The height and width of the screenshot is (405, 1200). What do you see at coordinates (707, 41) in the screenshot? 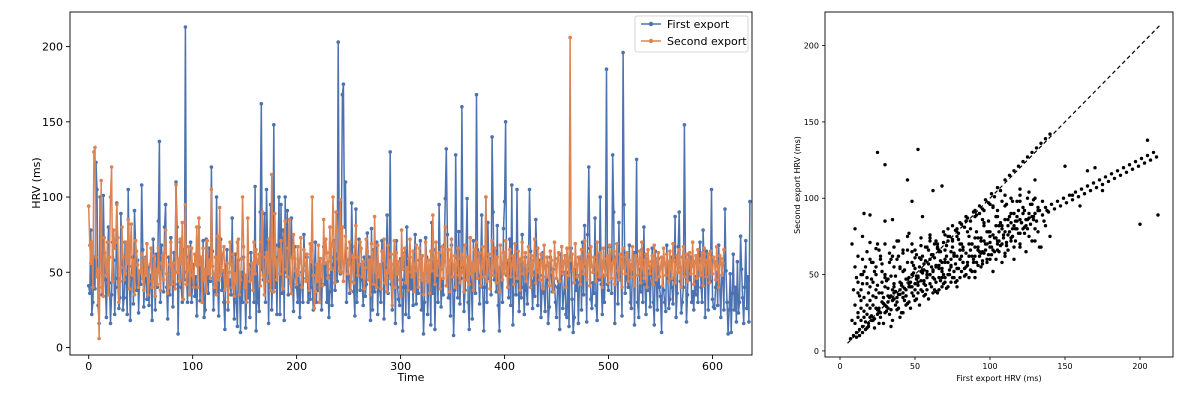
I see `legend-label-second-export: Second export` at bounding box center [707, 41].